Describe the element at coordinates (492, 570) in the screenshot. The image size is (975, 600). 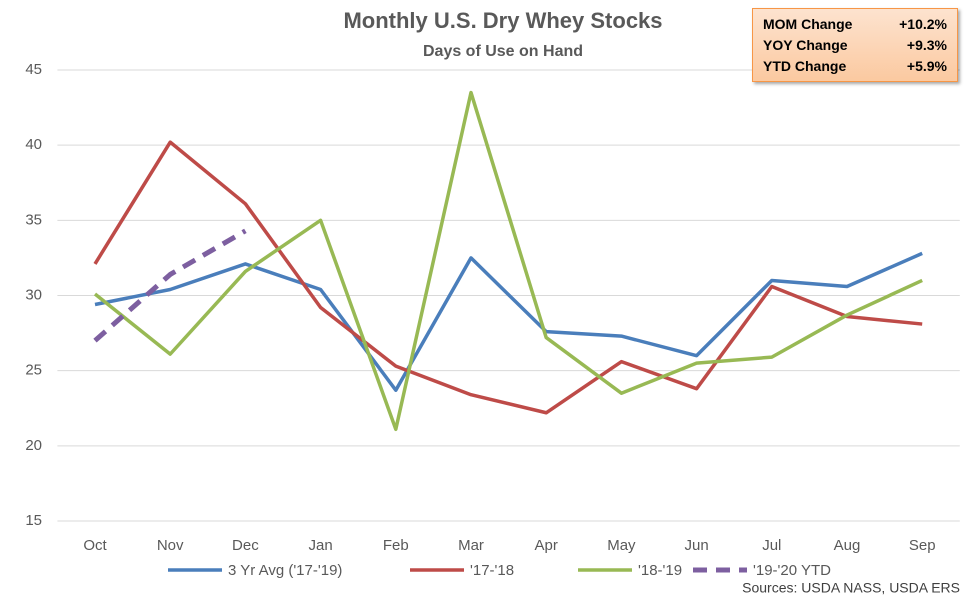
I see `legend-label: '17-'18` at that location.